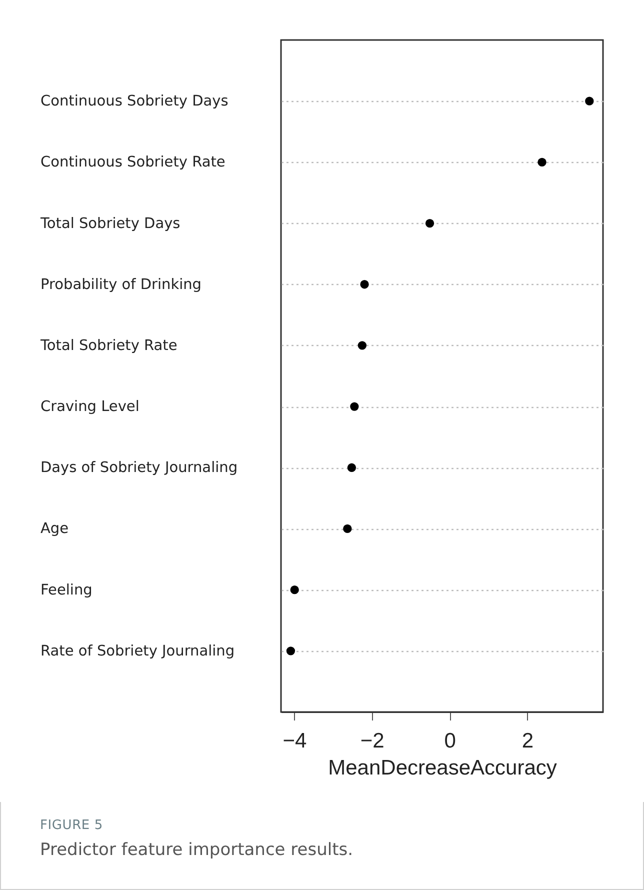 This screenshot has width=644, height=890. I want to click on y-tick-label: Feeling, so click(66, 590).